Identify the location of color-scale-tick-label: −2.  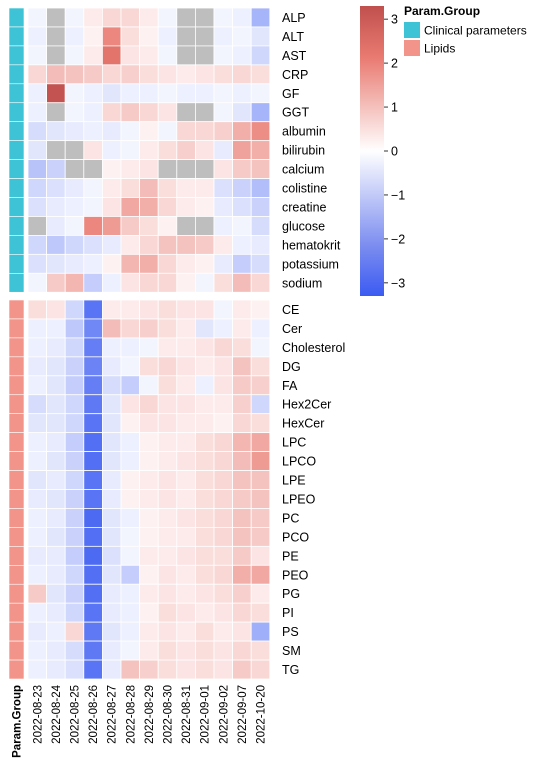
(398, 239).